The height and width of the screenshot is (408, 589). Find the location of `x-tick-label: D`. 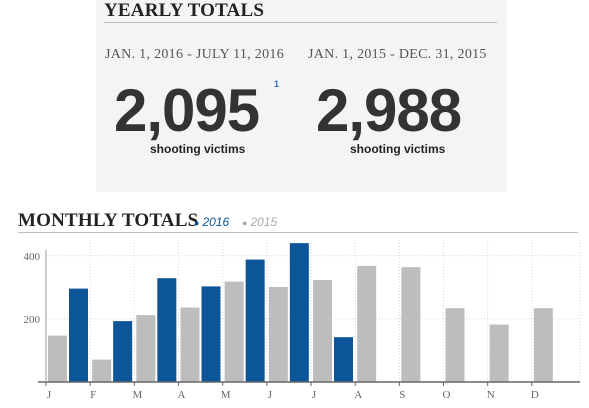

x-tick-label: D is located at coordinates (535, 395).